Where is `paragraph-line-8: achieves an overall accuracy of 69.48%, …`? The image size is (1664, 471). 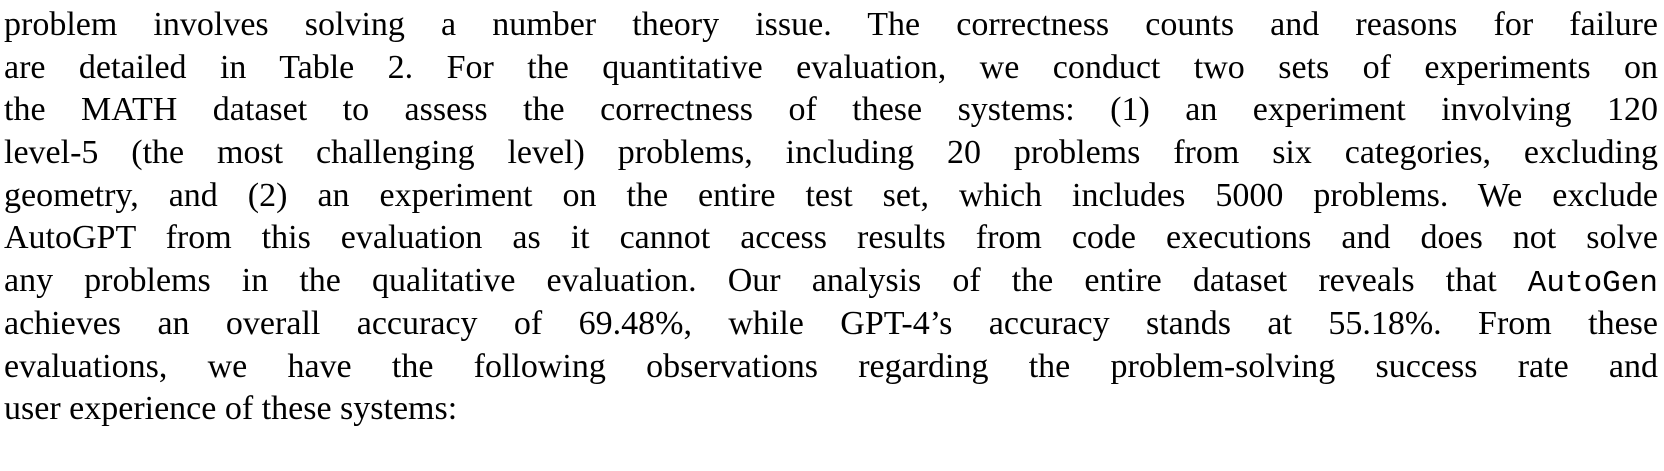 paragraph-line-8: achieves an overall accuracy of 69.48%, … is located at coordinates (831, 323).